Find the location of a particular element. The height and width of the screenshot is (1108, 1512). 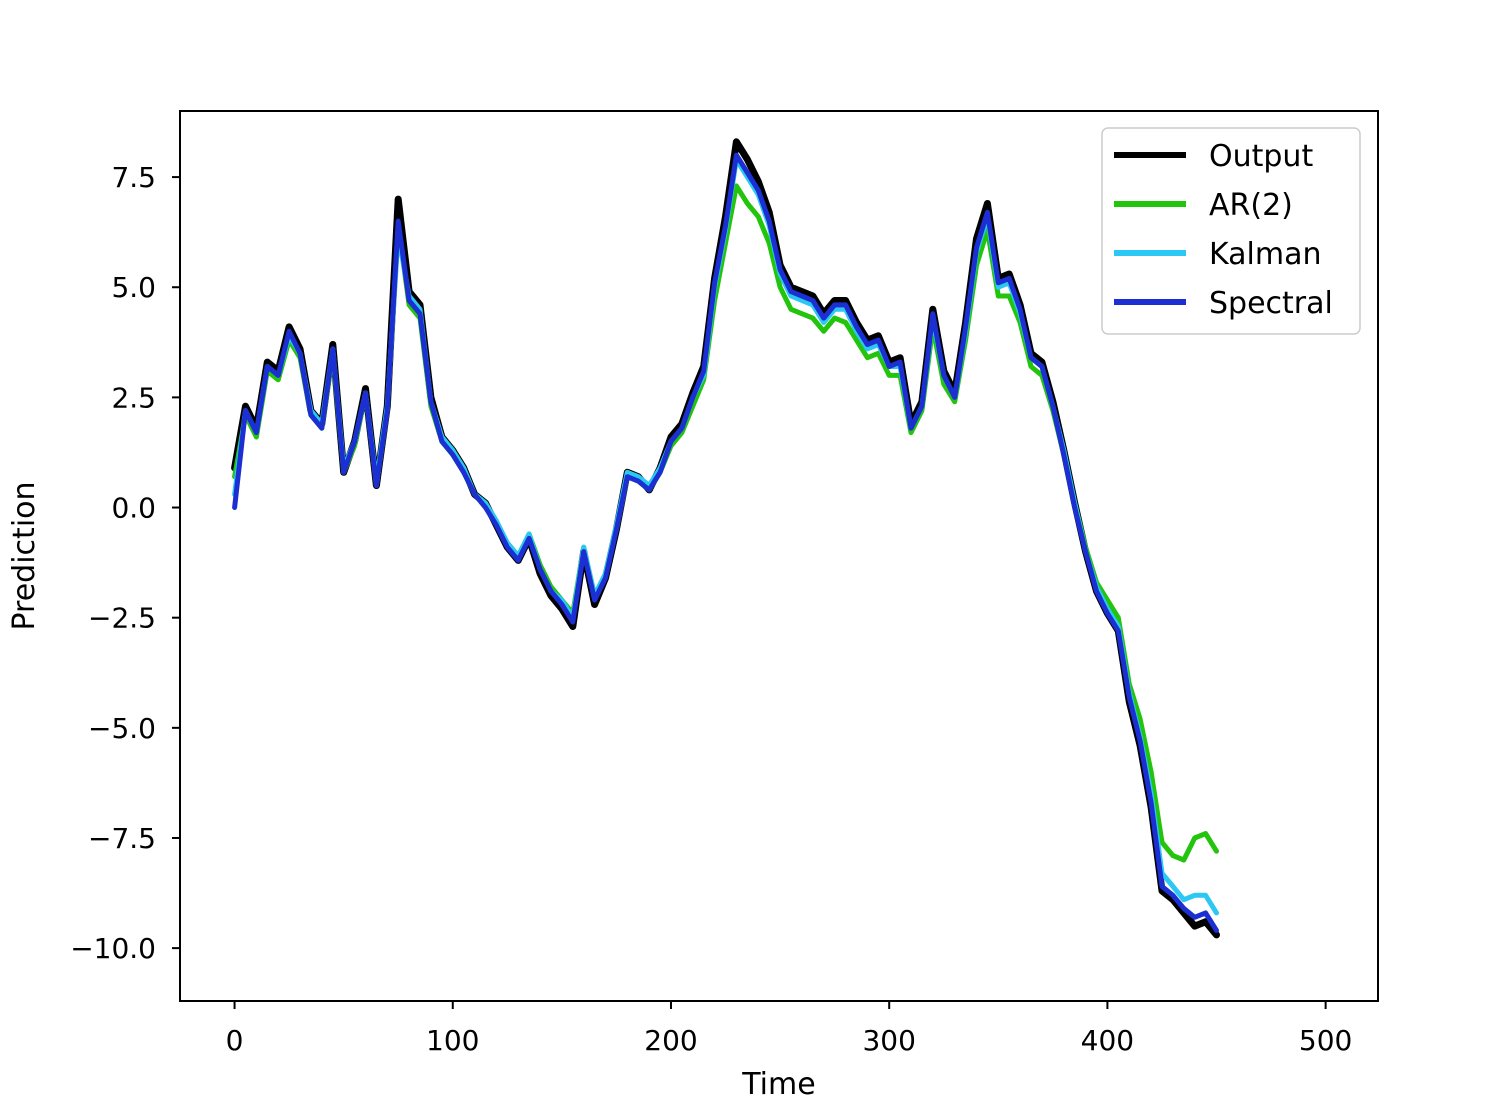

x-tick-label: 500 is located at coordinates (1325, 1040).